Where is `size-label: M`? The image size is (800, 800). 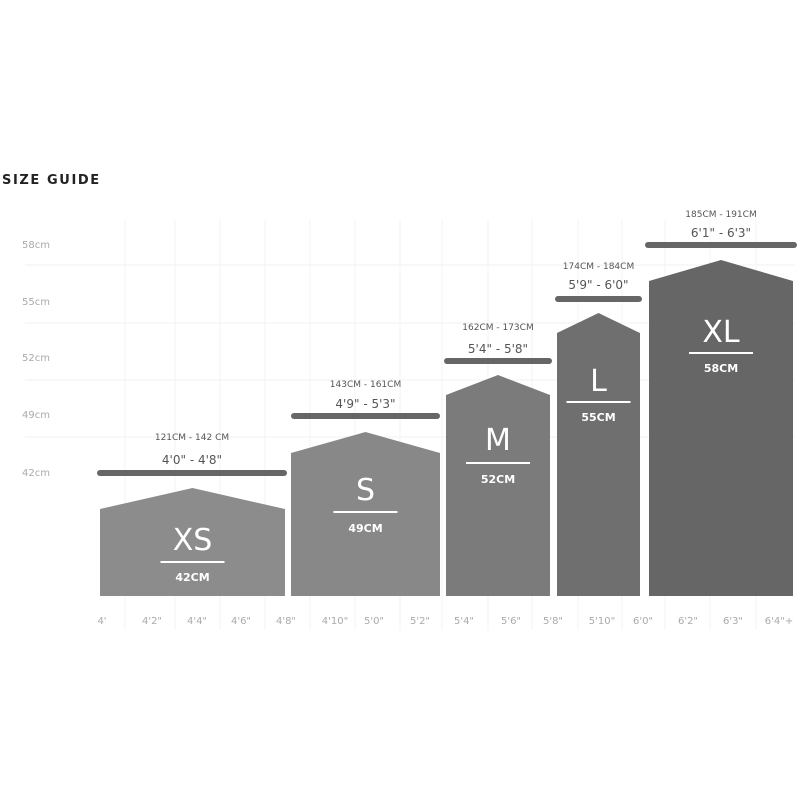
size-label: M is located at coordinates (498, 440).